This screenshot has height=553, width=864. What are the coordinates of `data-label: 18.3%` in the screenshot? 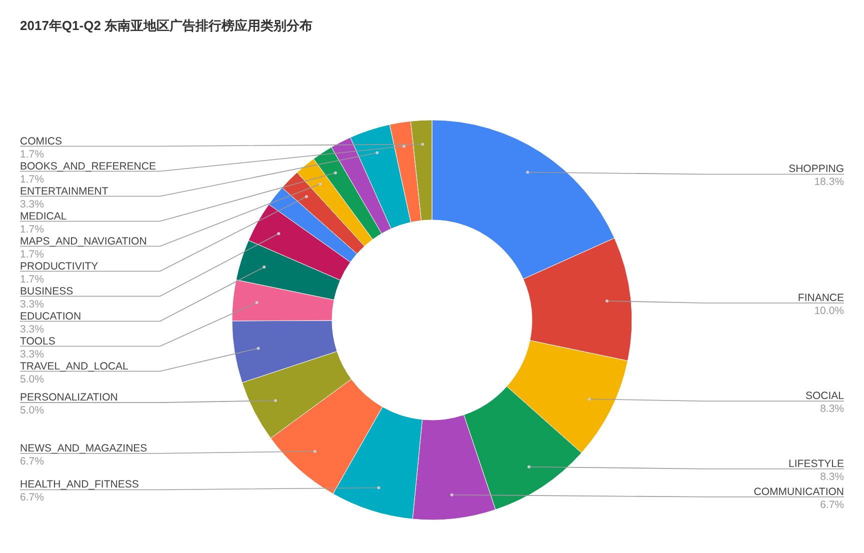 It's located at (829, 182).